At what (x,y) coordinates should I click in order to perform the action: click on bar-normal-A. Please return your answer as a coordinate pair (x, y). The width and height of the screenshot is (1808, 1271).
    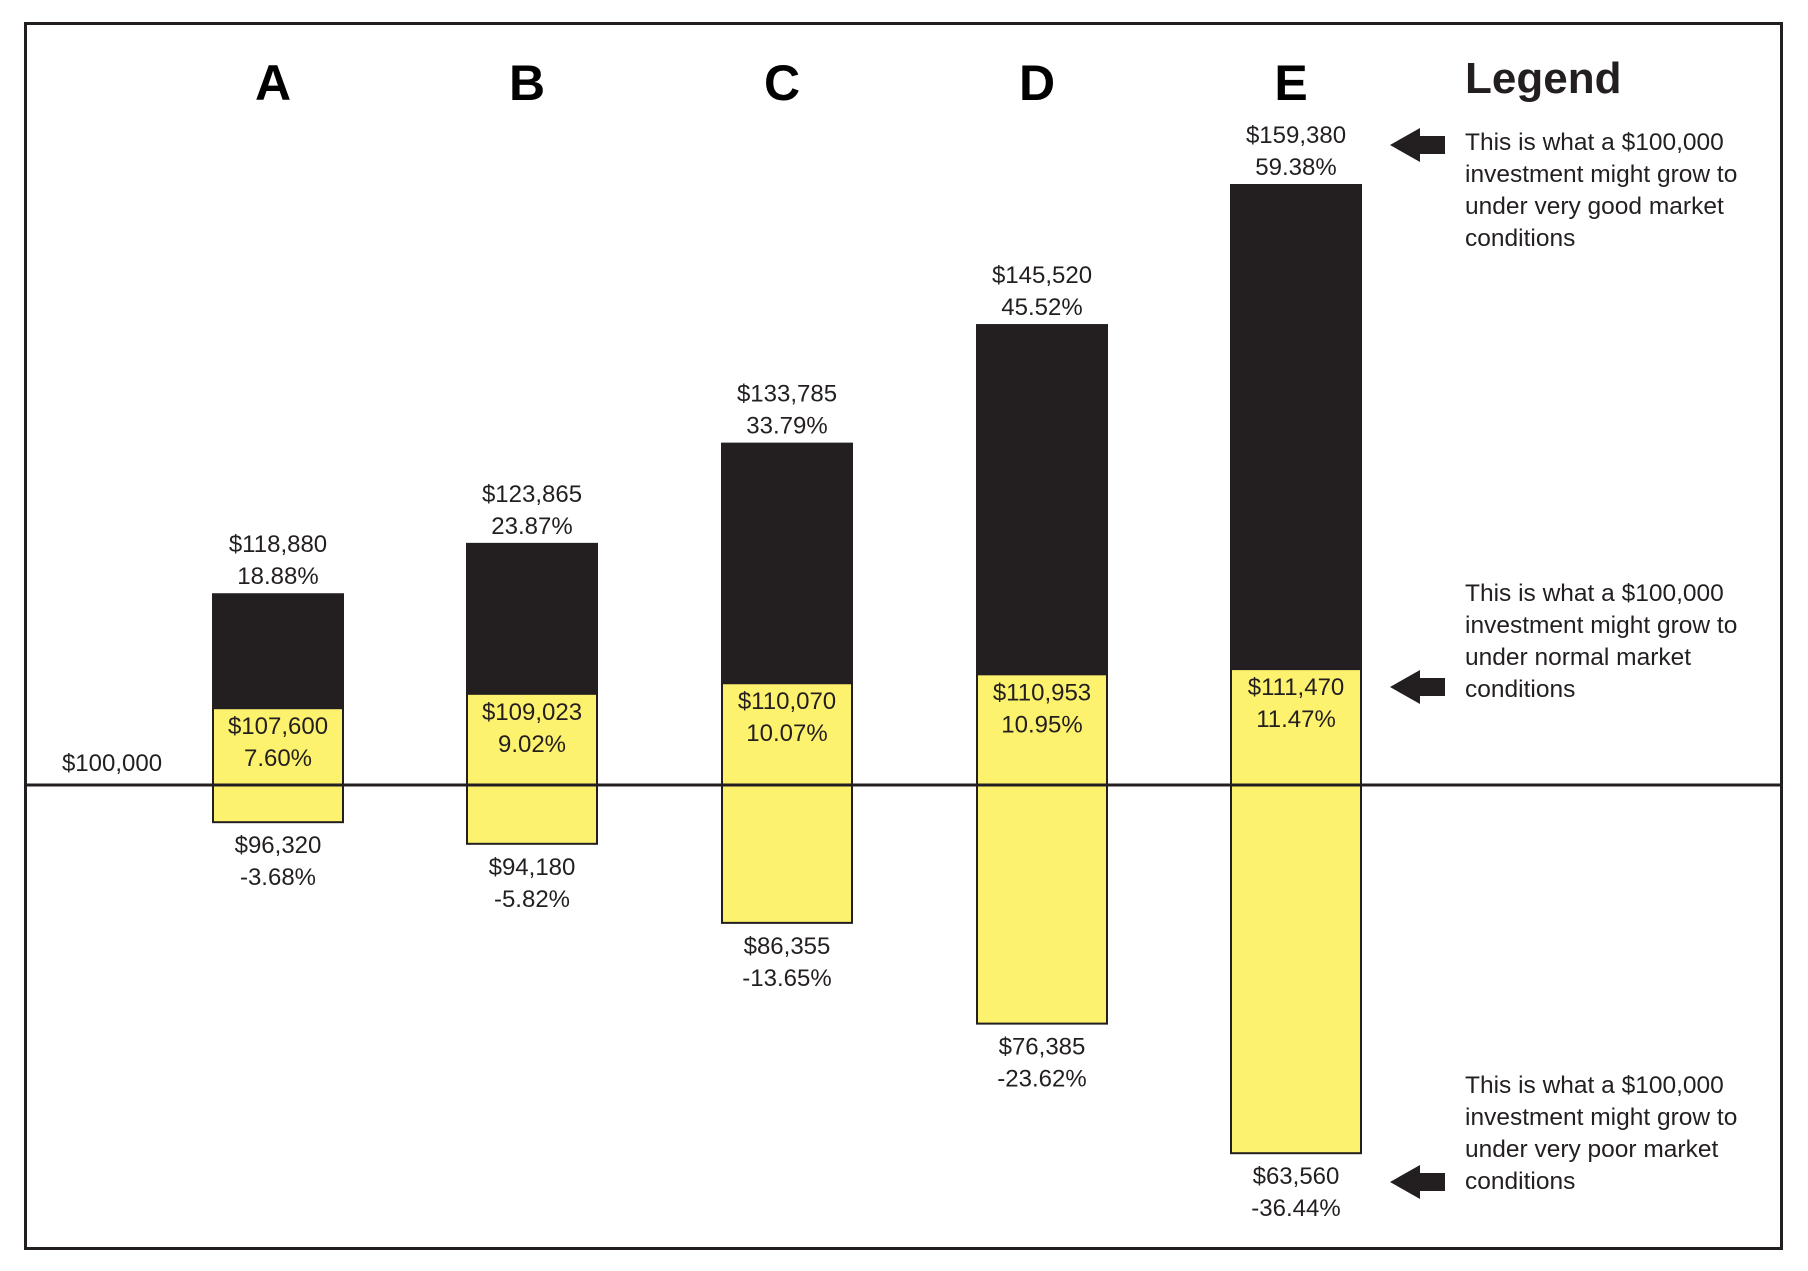
    Looking at the image, I should click on (278, 747).